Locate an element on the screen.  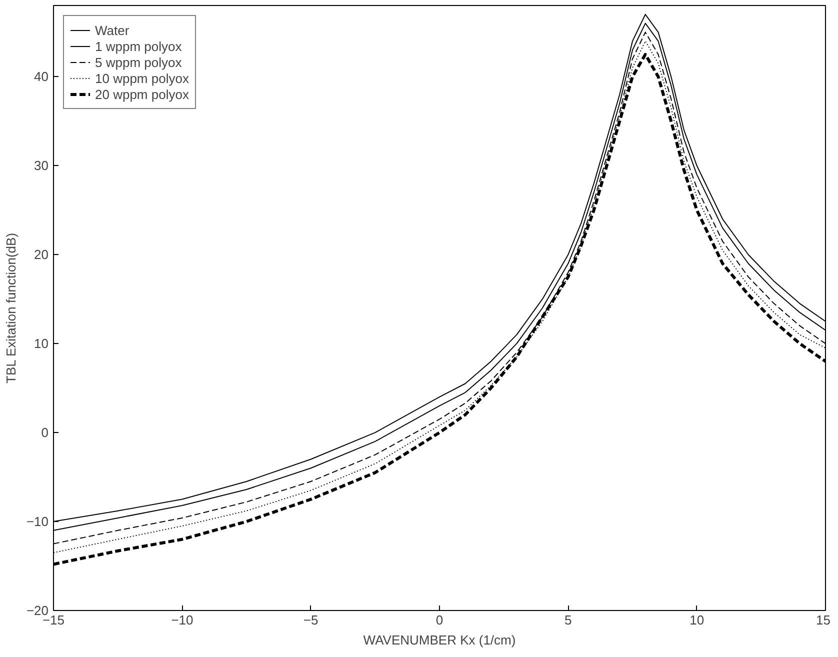
x-axis-title: WAVENUMBER Kx (1/cm) is located at coordinates (439, 640).